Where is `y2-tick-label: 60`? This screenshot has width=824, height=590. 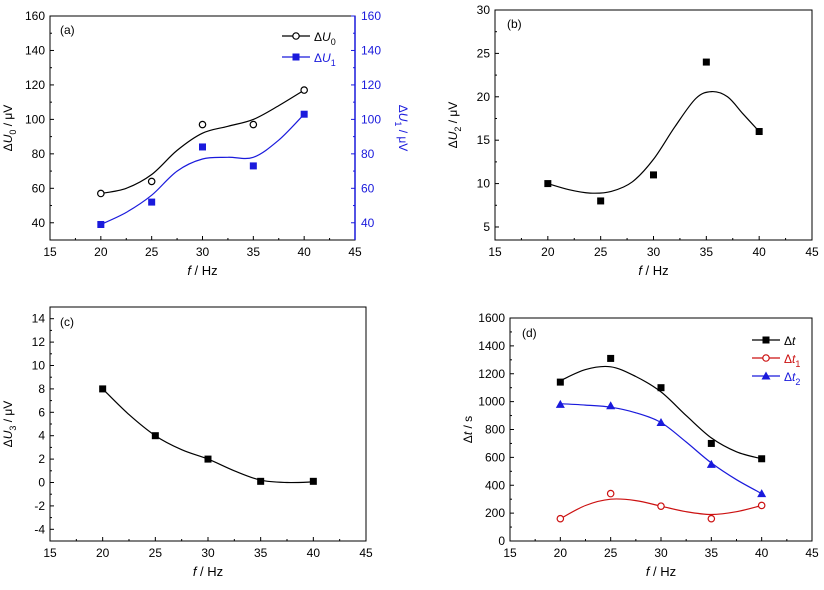
y2-tick-label: 60 is located at coordinates (368, 188).